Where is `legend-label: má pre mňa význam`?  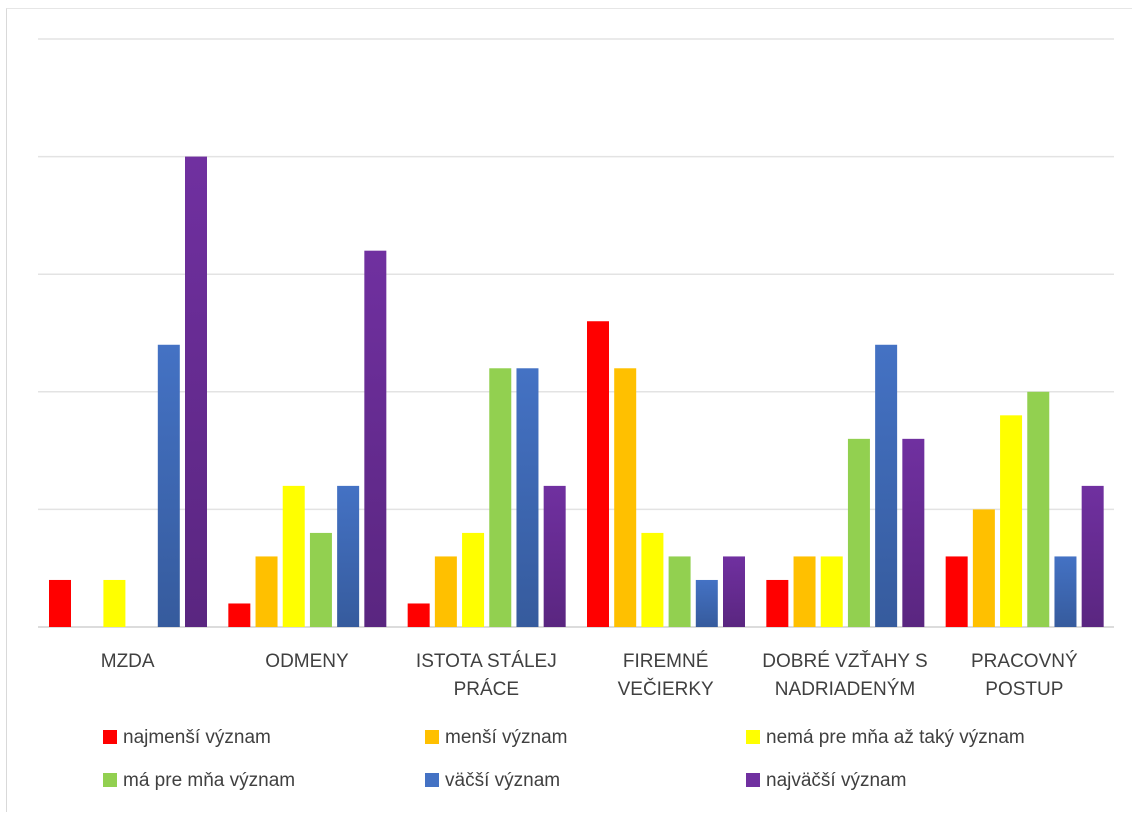
legend-label: má pre mňa význam is located at coordinates (209, 780).